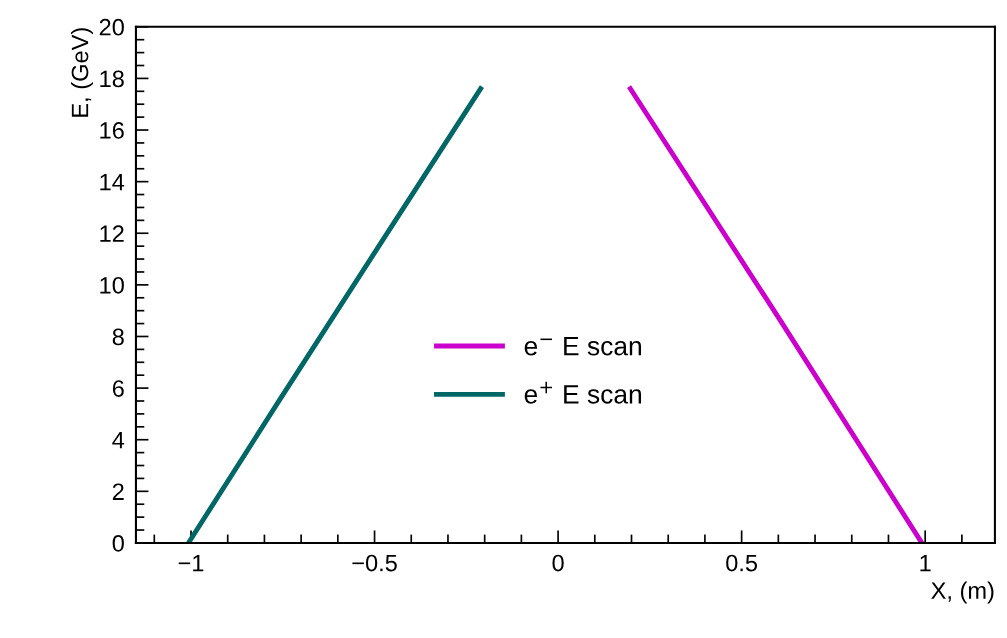 The width and height of the screenshot is (1007, 638). Describe the element at coordinates (118, 491) in the screenshot. I see `y-tick-label: 2` at that location.